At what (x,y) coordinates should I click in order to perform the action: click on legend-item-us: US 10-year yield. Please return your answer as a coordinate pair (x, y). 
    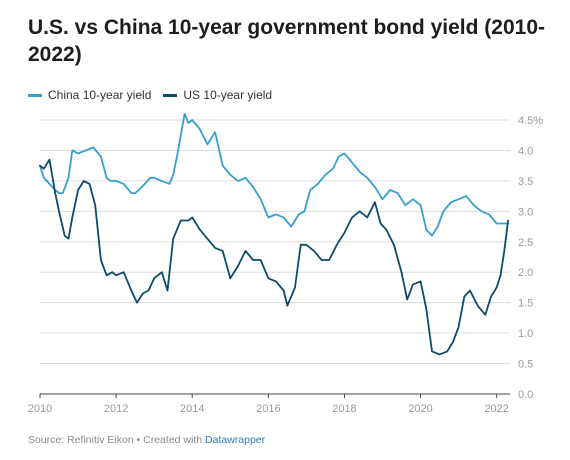
    Looking at the image, I should click on (217, 95).